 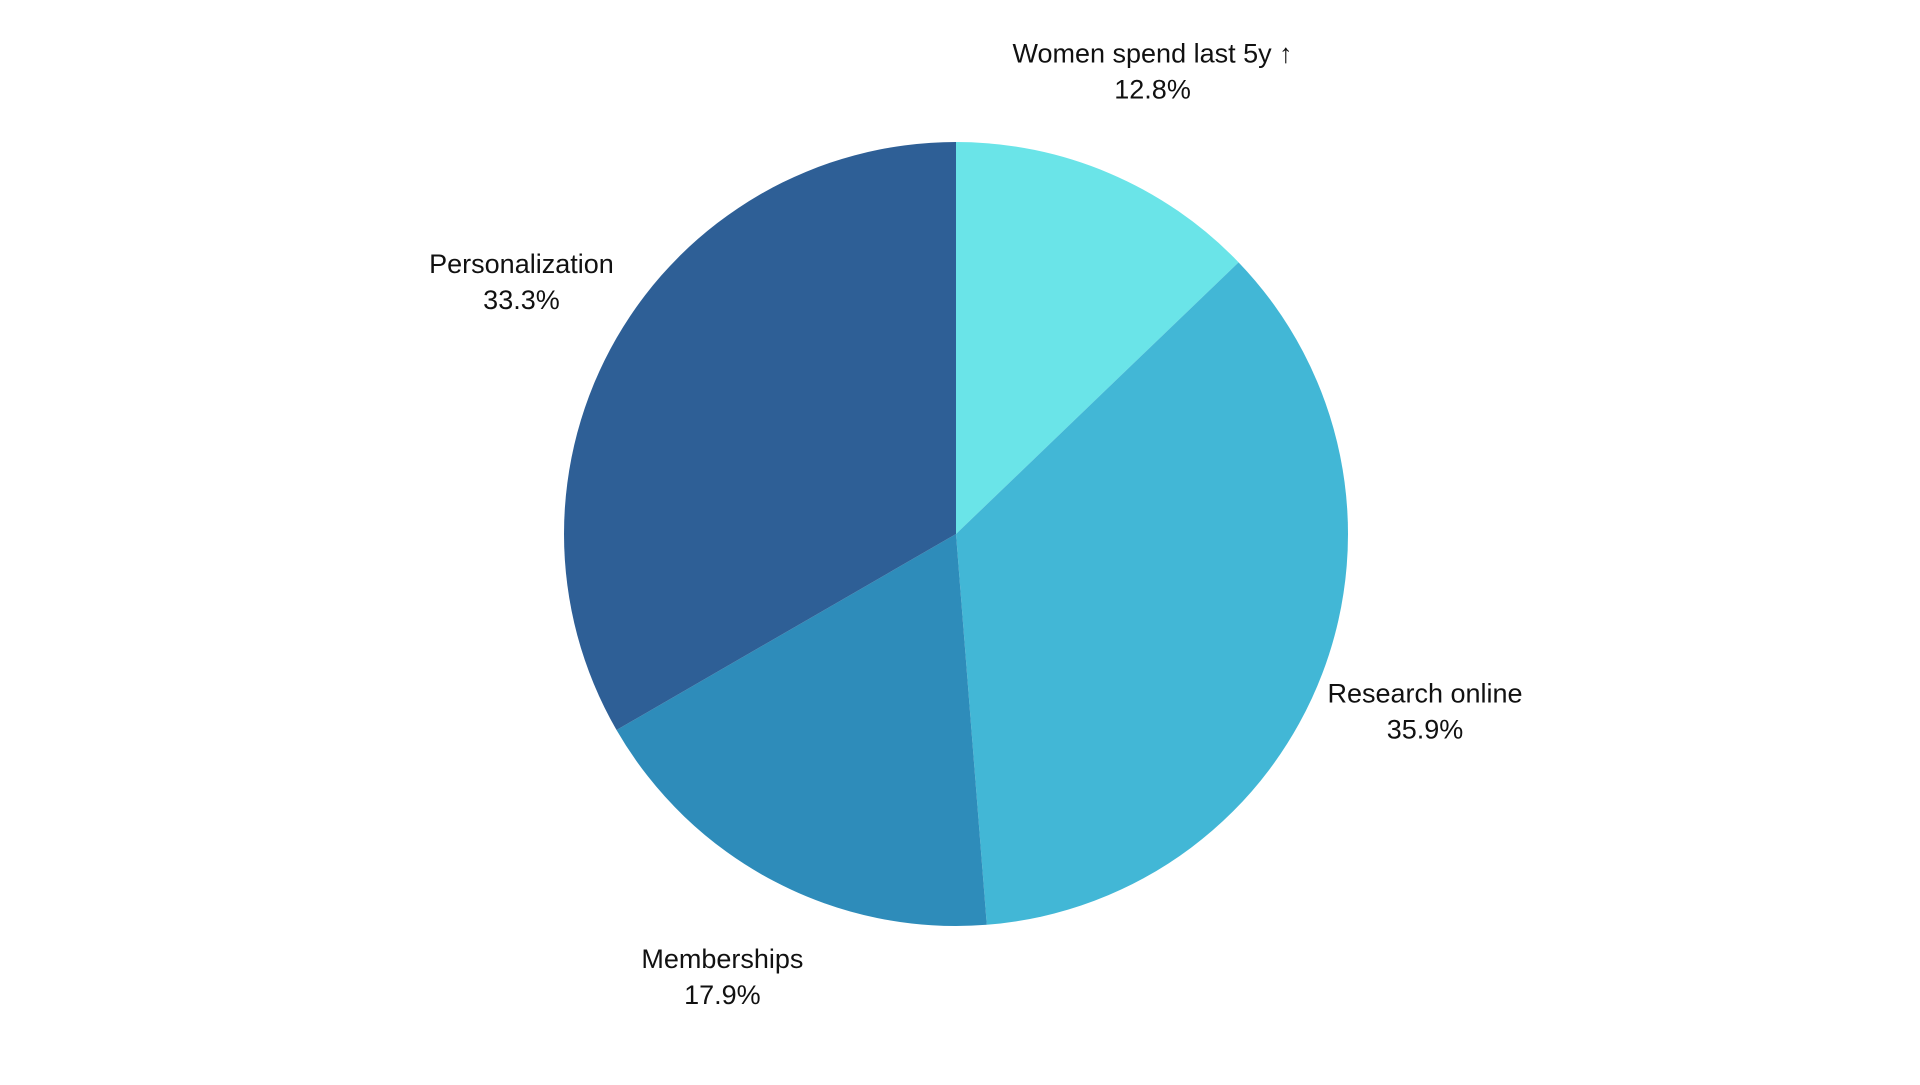 What do you see at coordinates (722, 995) in the screenshot?
I see `slice-value-label: 17.9%` at bounding box center [722, 995].